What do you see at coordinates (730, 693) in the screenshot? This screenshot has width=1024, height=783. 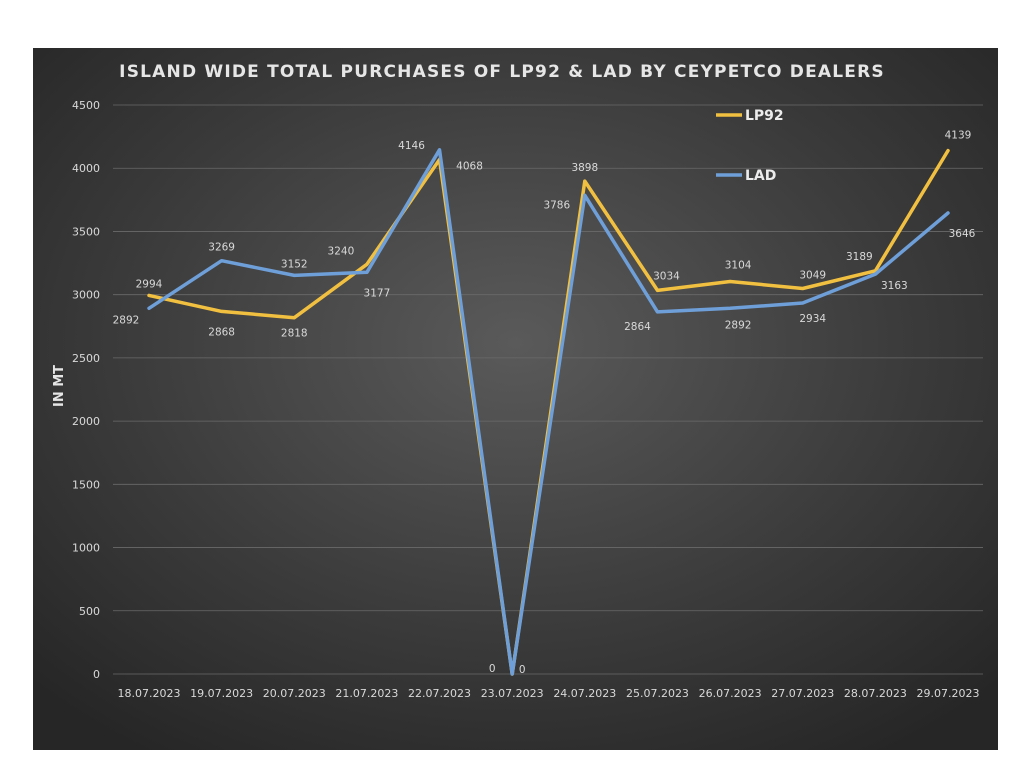 I see `x-tick-label: 26.07.2023` at bounding box center [730, 693].